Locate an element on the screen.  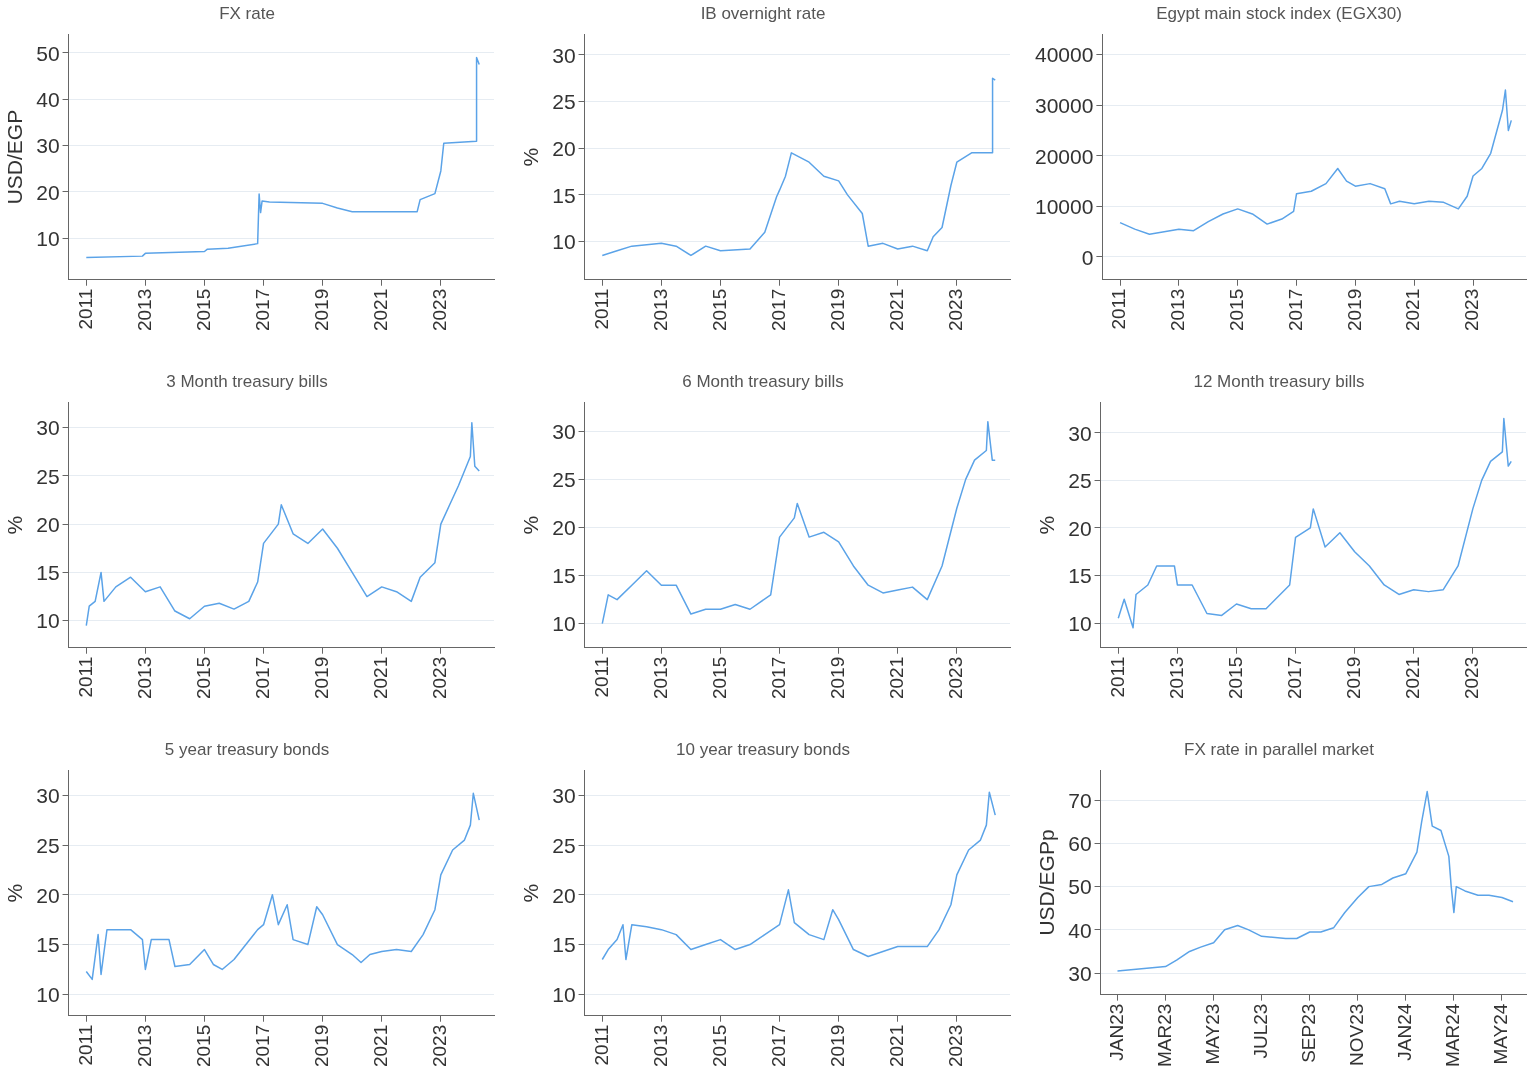
y-tick-label: 20000 is located at coordinates (1064, 156).